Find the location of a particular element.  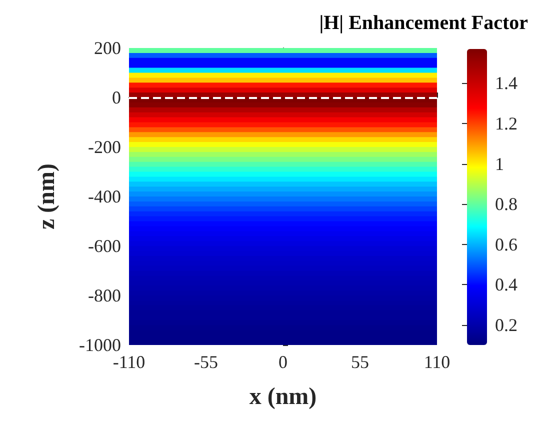

color-bar-label: 0.4 is located at coordinates (506, 284).